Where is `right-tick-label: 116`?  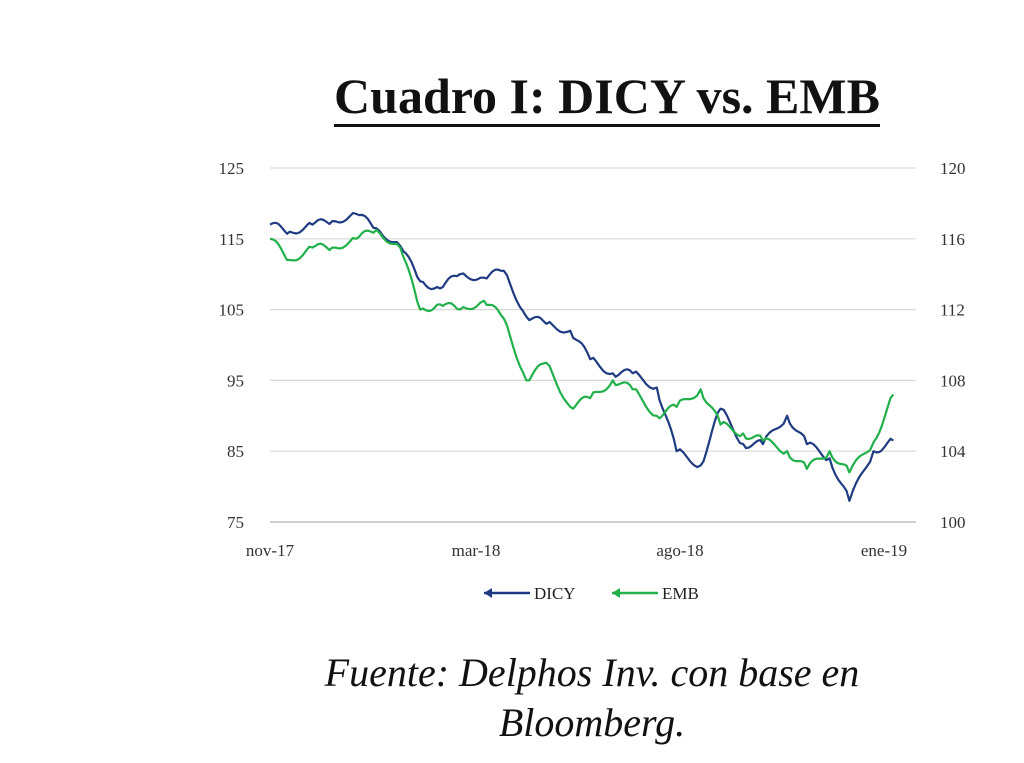
right-tick-label: 116 is located at coordinates (952, 239).